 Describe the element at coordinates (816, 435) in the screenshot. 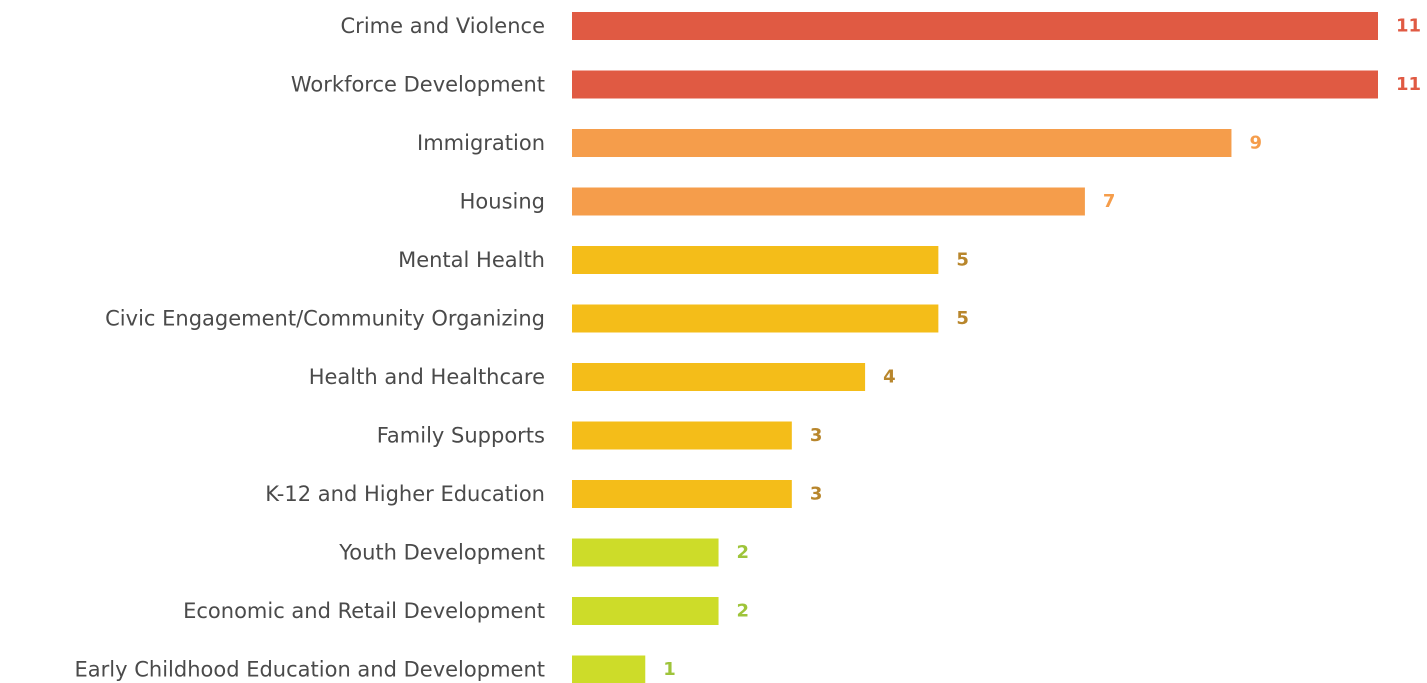

I see `value-label-family-supports: 3` at that location.